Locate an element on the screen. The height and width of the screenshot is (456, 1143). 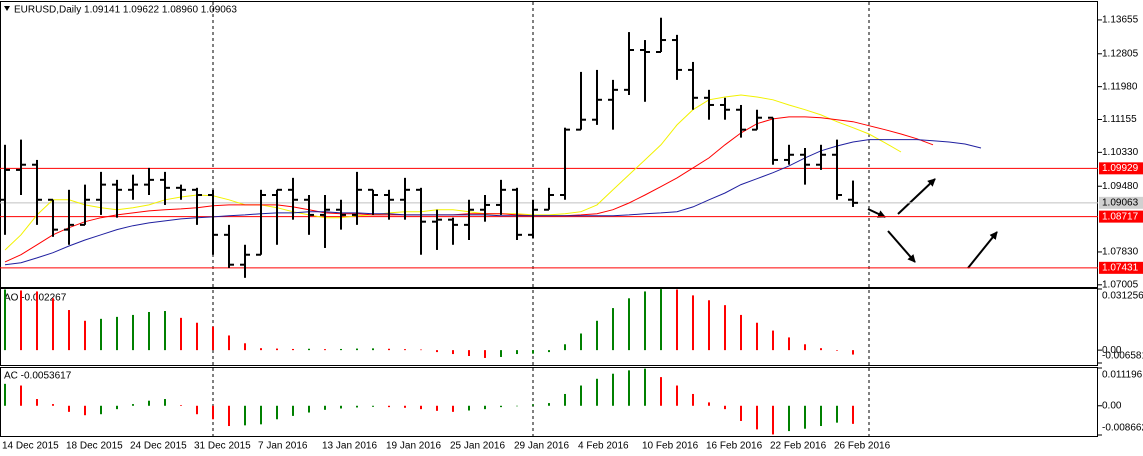
x-tick-label: 25 Jan 2016 is located at coordinates (477, 446).